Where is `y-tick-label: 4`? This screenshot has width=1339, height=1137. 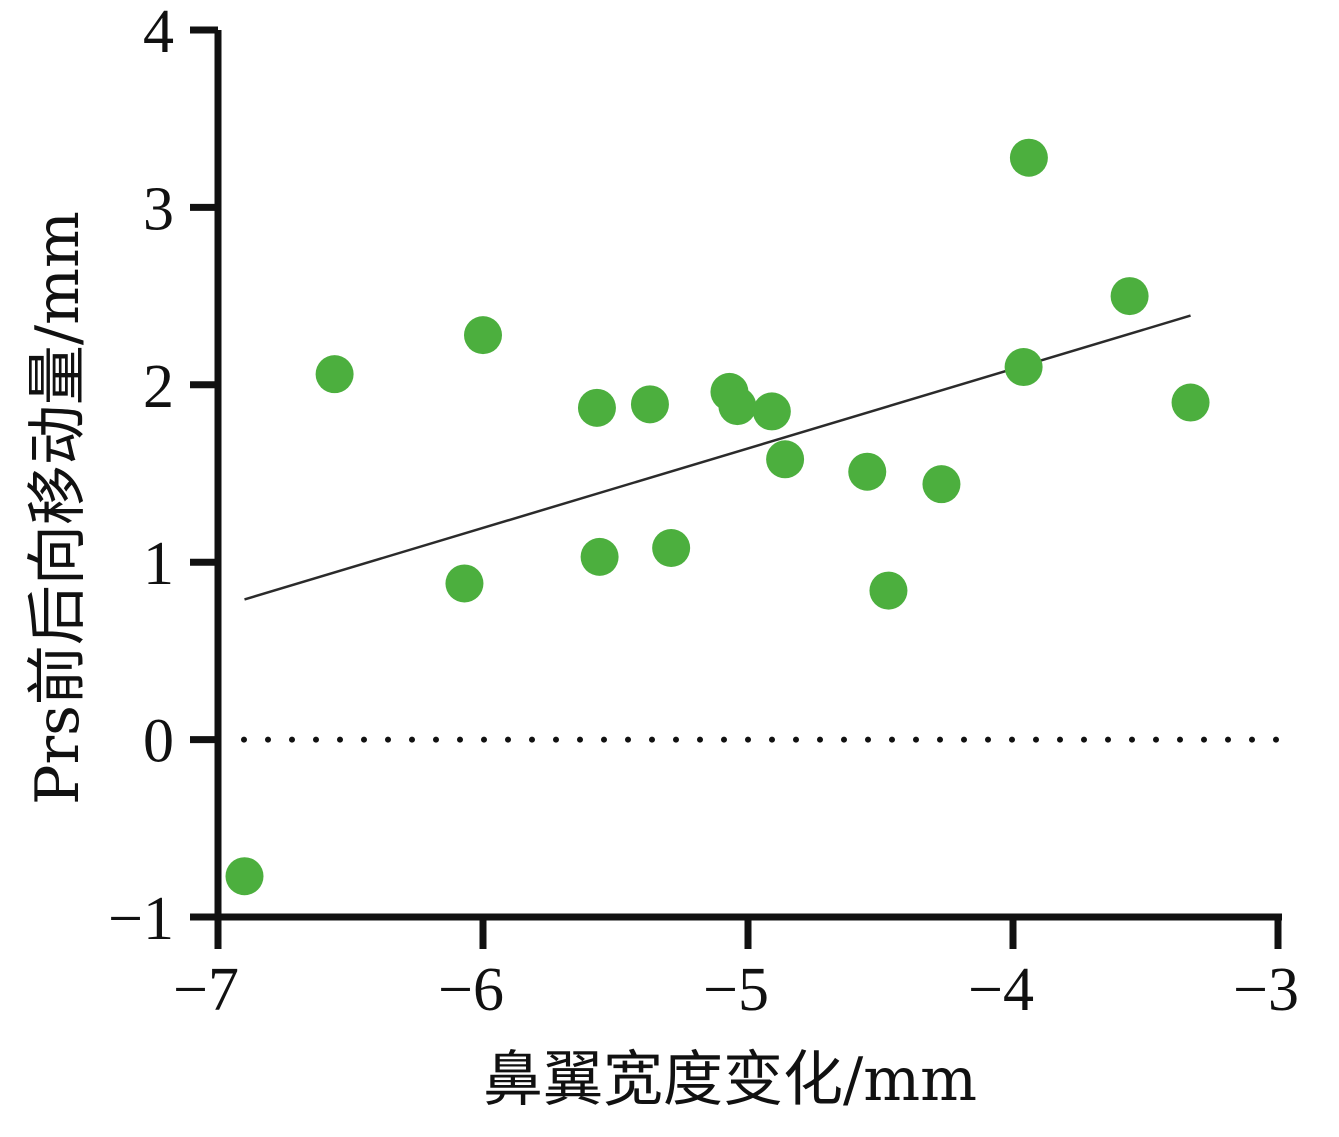
y-tick-label: 4 is located at coordinates (158, 33).